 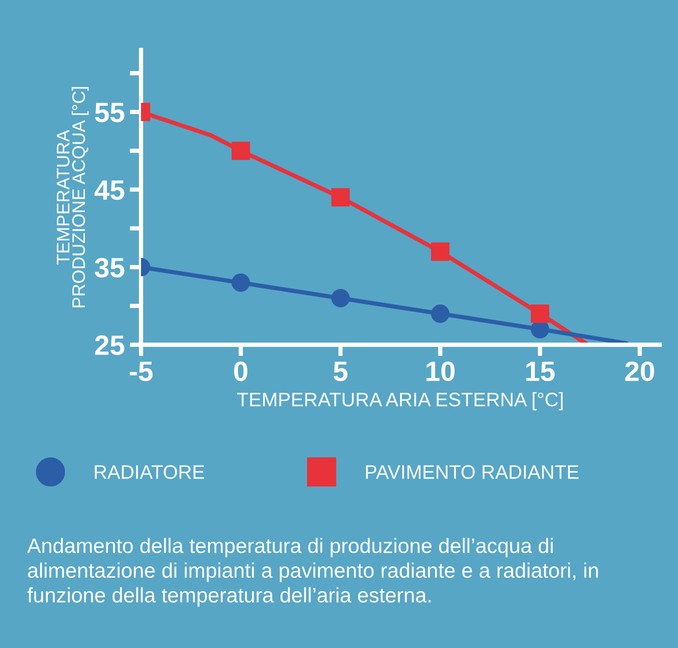 What do you see at coordinates (109, 345) in the screenshot?
I see `y-tick-label: 25` at bounding box center [109, 345].